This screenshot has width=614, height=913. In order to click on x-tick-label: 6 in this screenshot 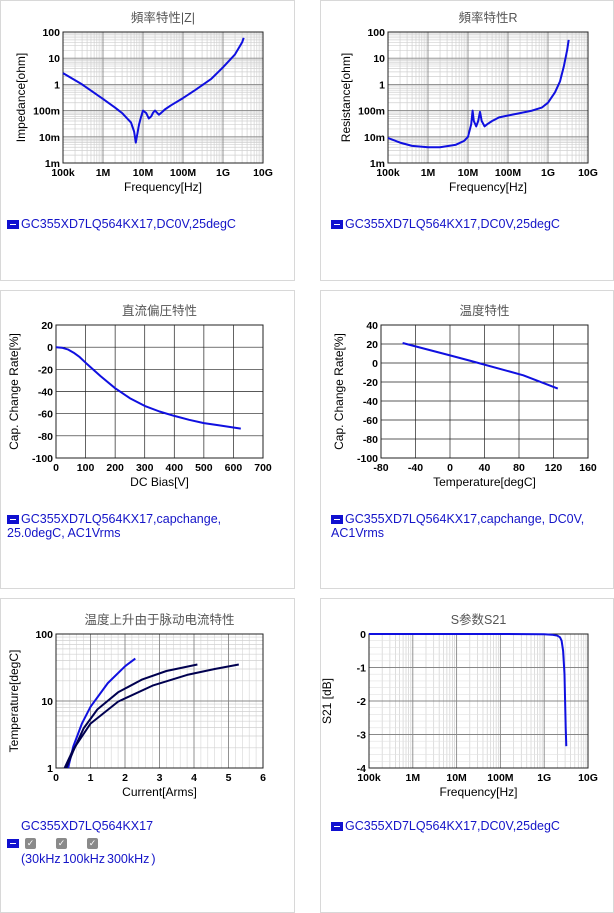, I will do `click(263, 778)`.